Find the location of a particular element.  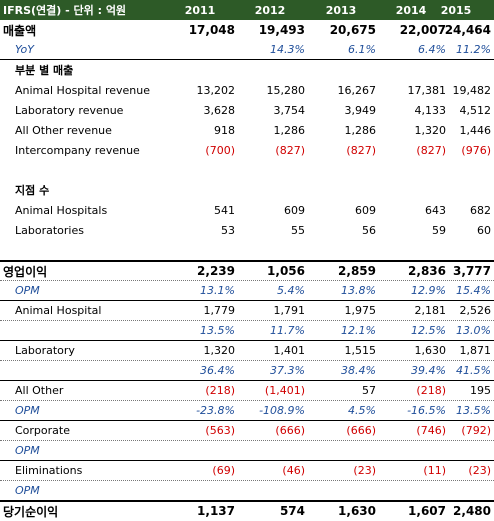

cell-value: 38.4% is located at coordinates (358, 370).